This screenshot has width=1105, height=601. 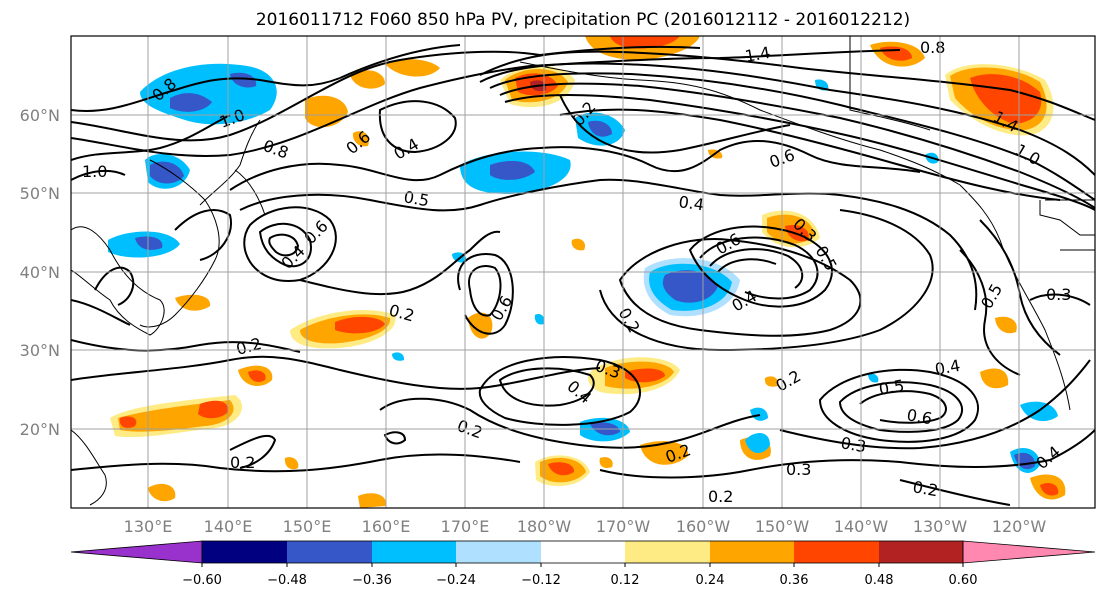 I want to click on lon-label: 140°E, so click(x=228, y=526).